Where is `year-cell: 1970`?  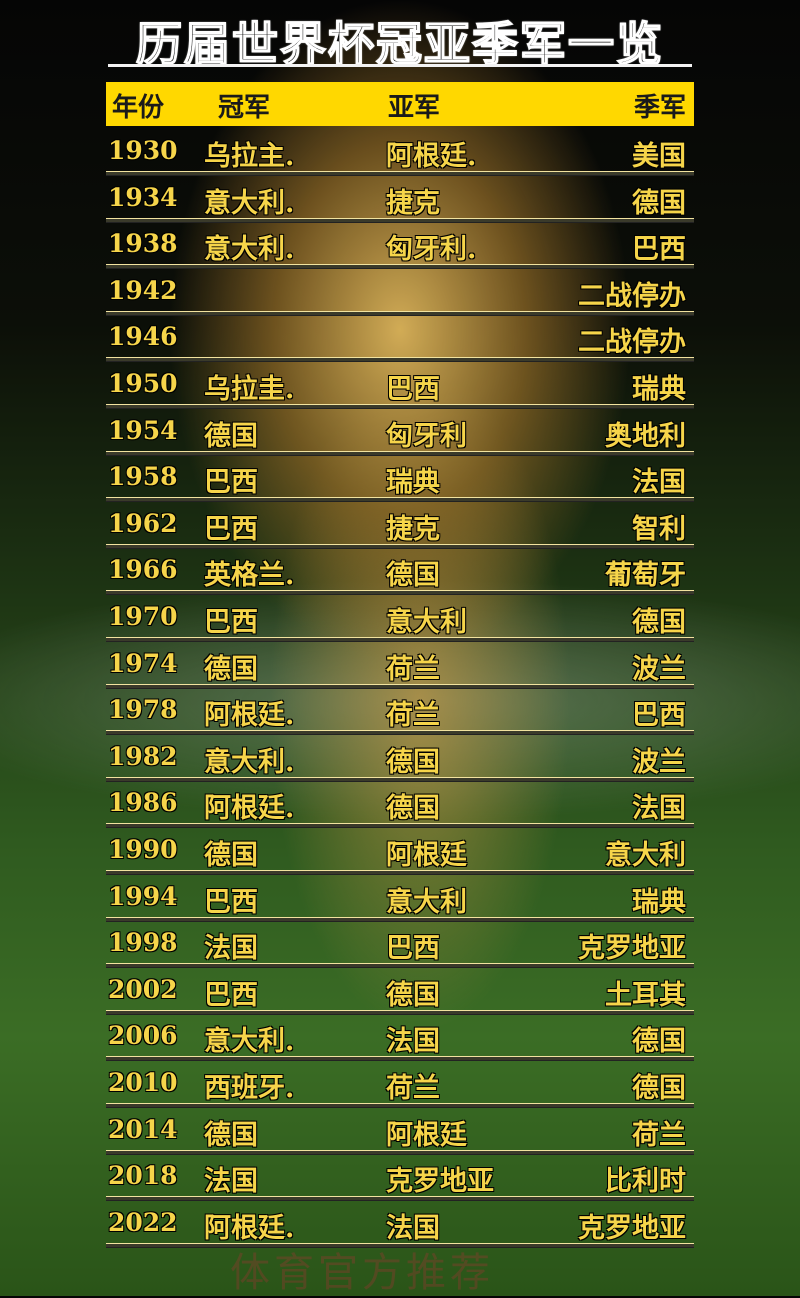
year-cell: 1970 is located at coordinates (143, 616).